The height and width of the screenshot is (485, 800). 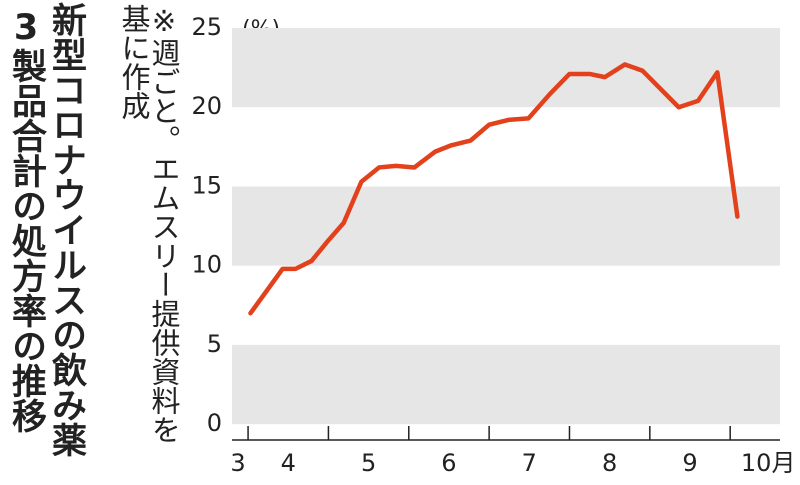 What do you see at coordinates (214, 344) in the screenshot?
I see `y-tick-label: 5` at bounding box center [214, 344].